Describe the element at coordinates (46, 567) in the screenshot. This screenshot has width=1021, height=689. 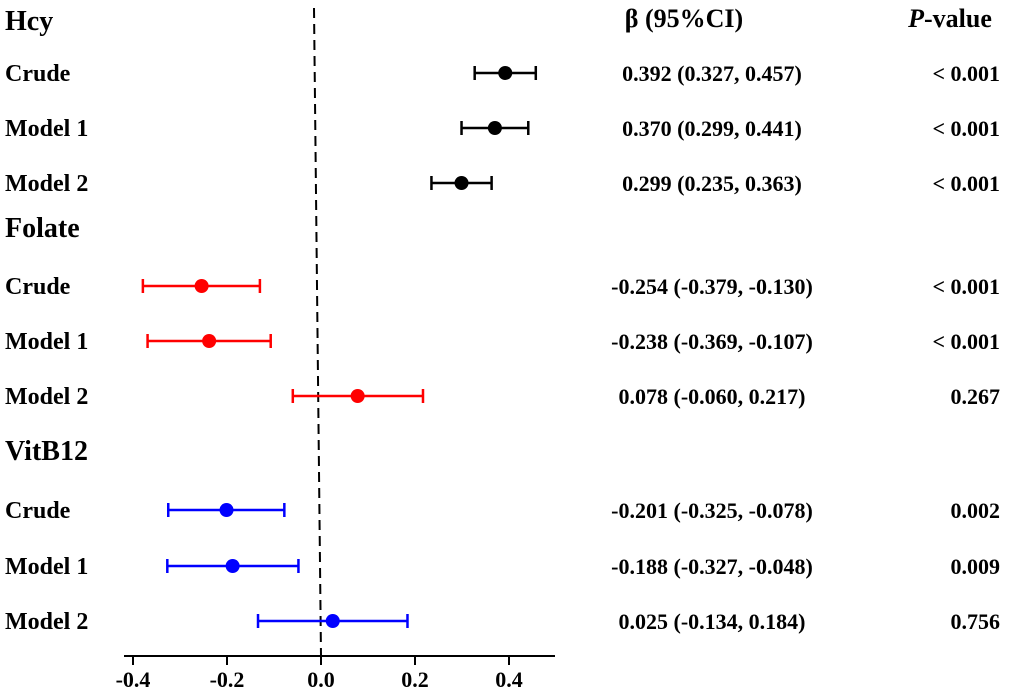
I see `row-label-vitb12-model-1: Model 1` at that location.